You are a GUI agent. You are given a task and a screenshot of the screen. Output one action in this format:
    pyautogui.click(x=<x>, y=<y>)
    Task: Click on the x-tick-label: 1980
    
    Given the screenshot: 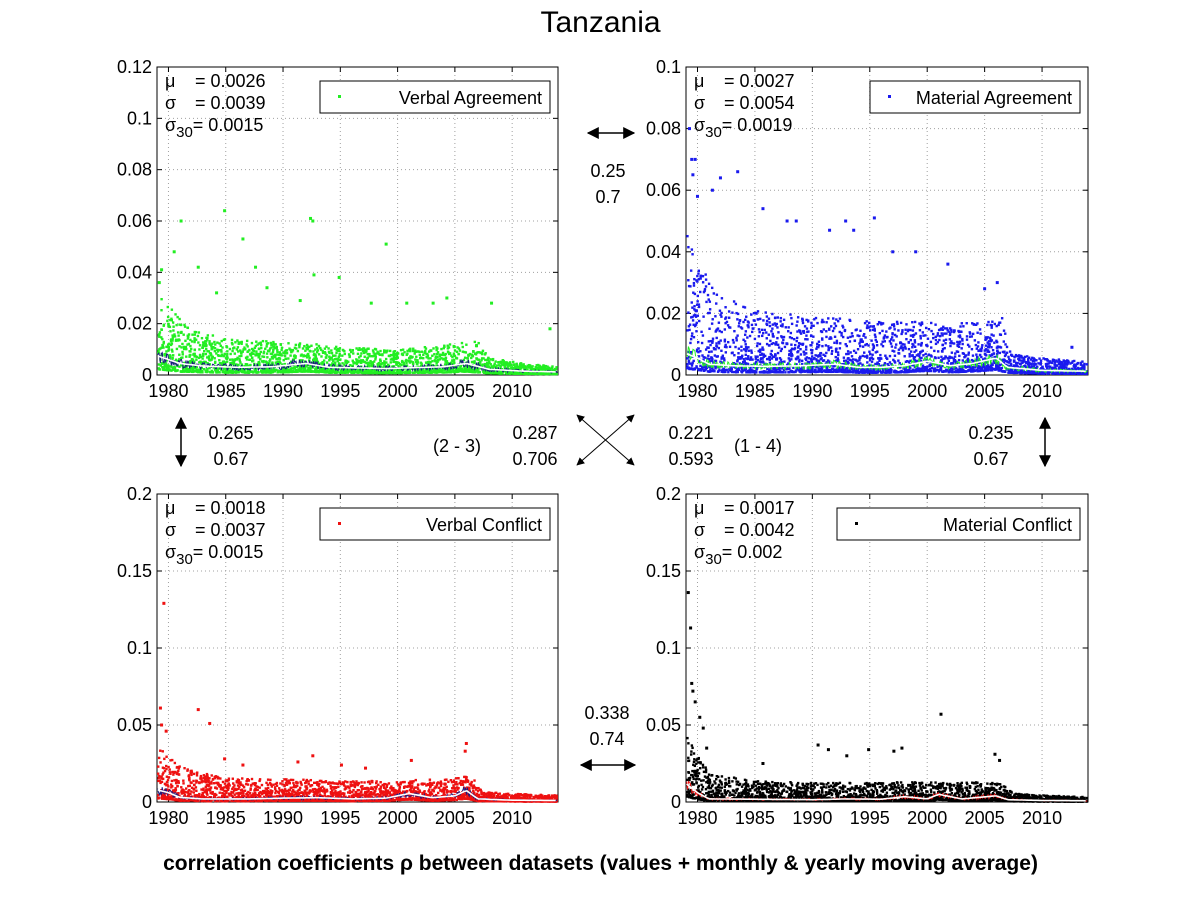 What is the action you would take?
    pyautogui.click(x=697, y=391)
    